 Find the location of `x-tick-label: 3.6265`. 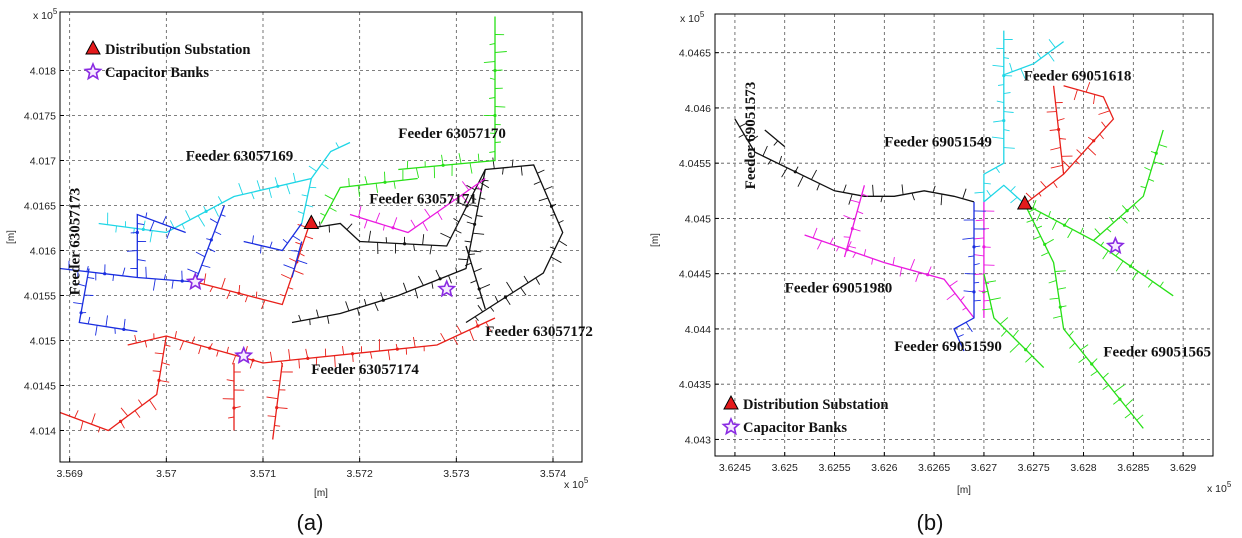

x-tick-label: 3.6265 is located at coordinates (934, 468).